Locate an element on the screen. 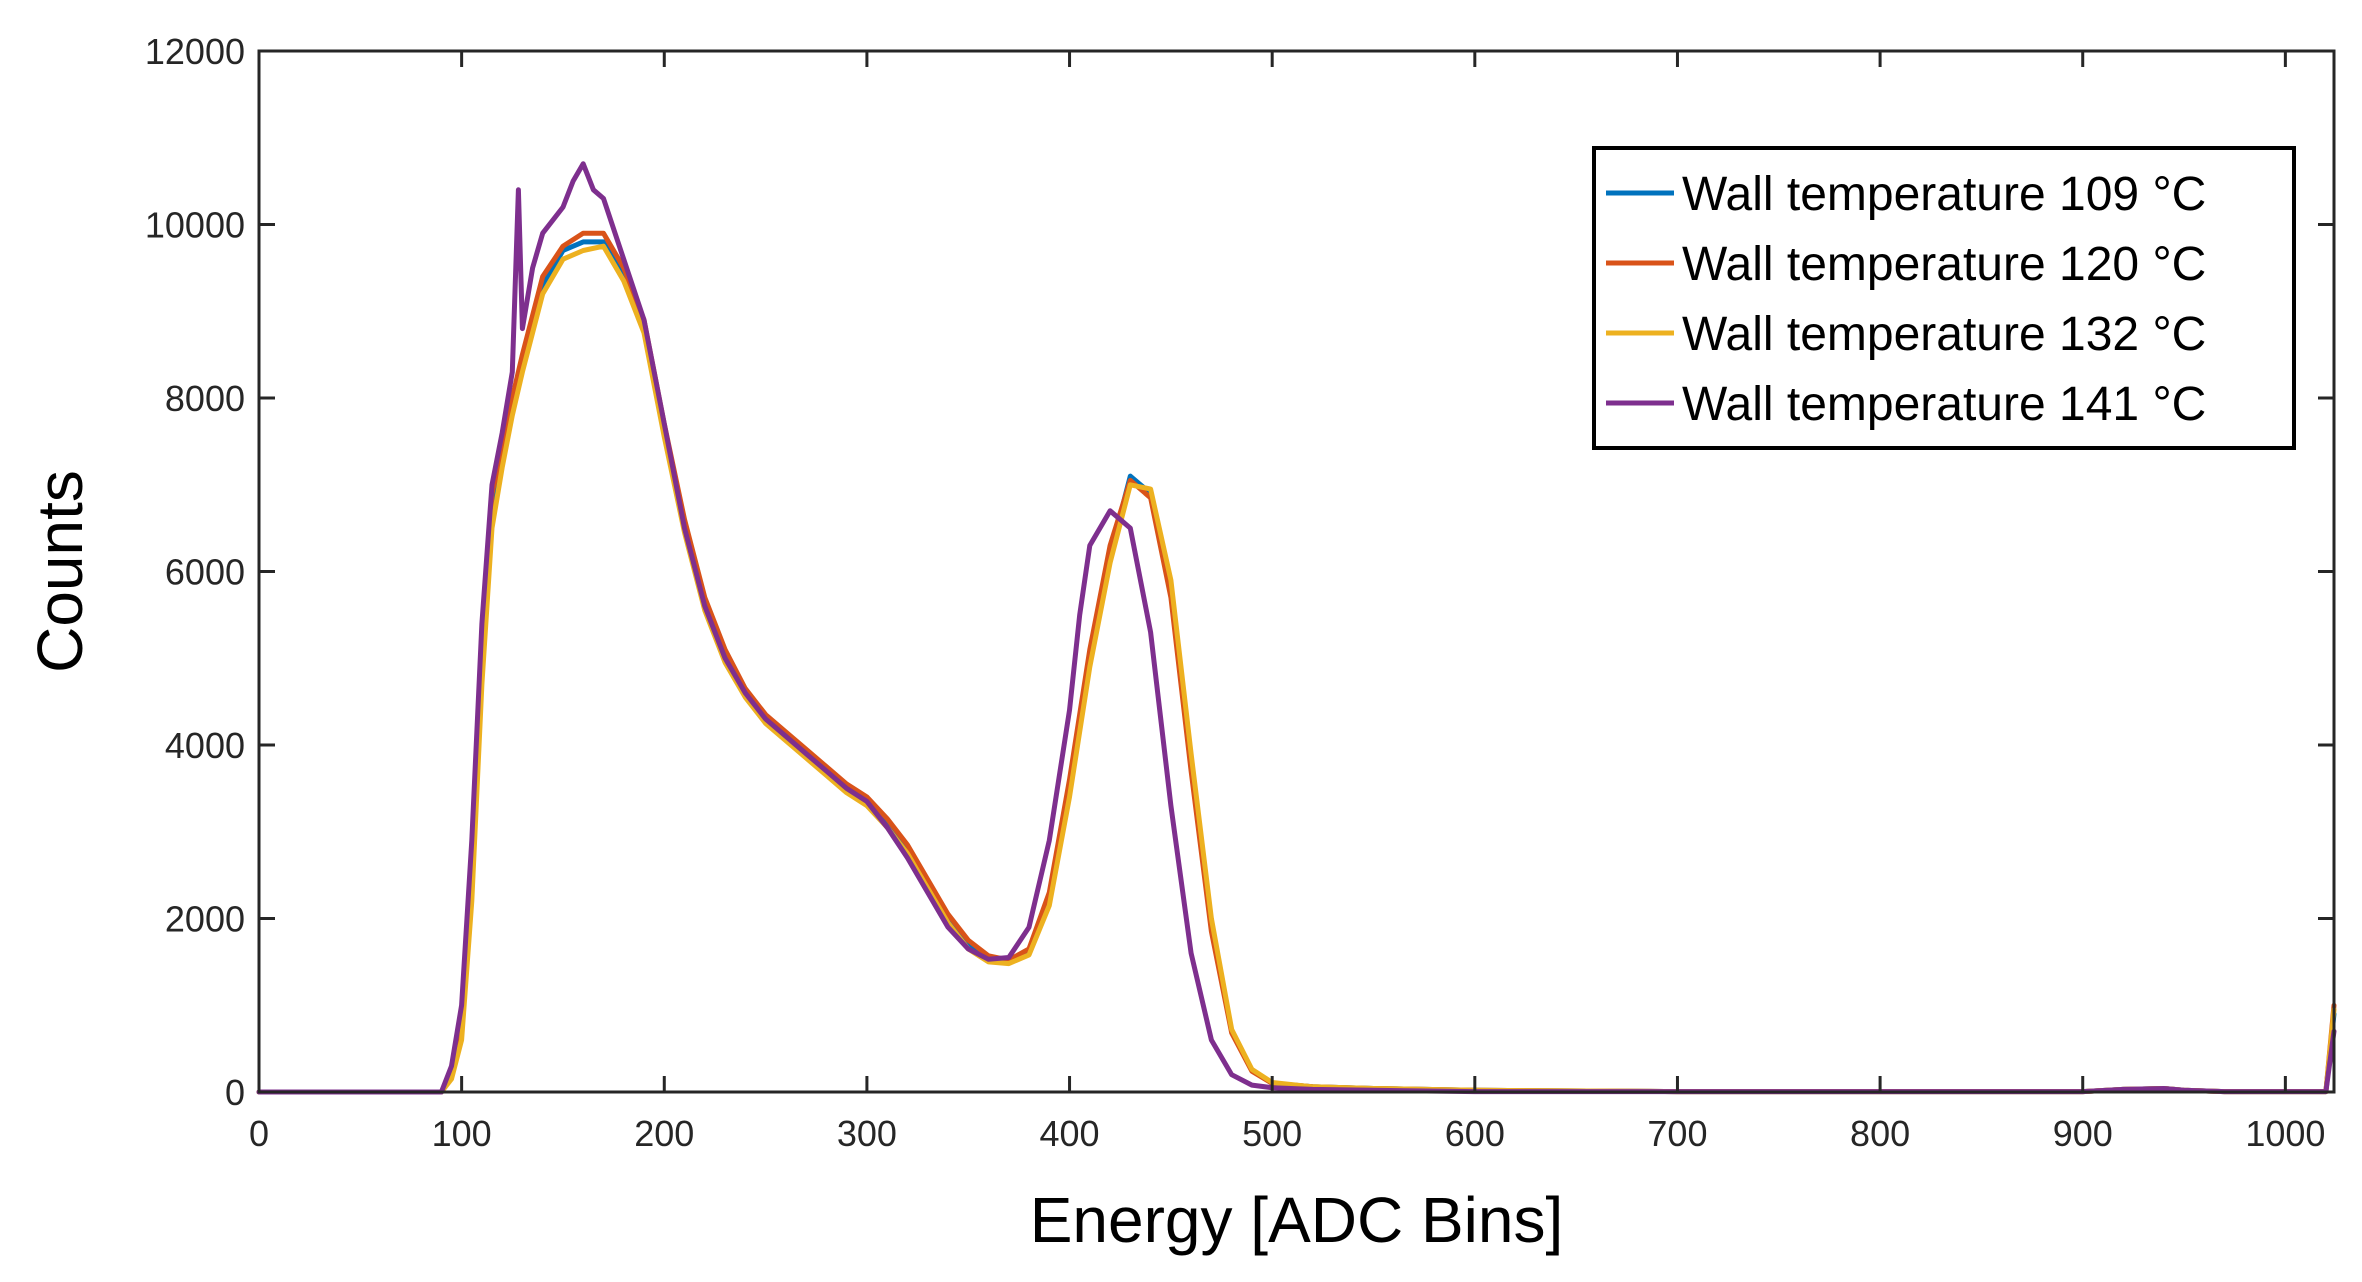 This screenshot has width=2362, height=1282. y-tick-label: 0 is located at coordinates (235, 1092).